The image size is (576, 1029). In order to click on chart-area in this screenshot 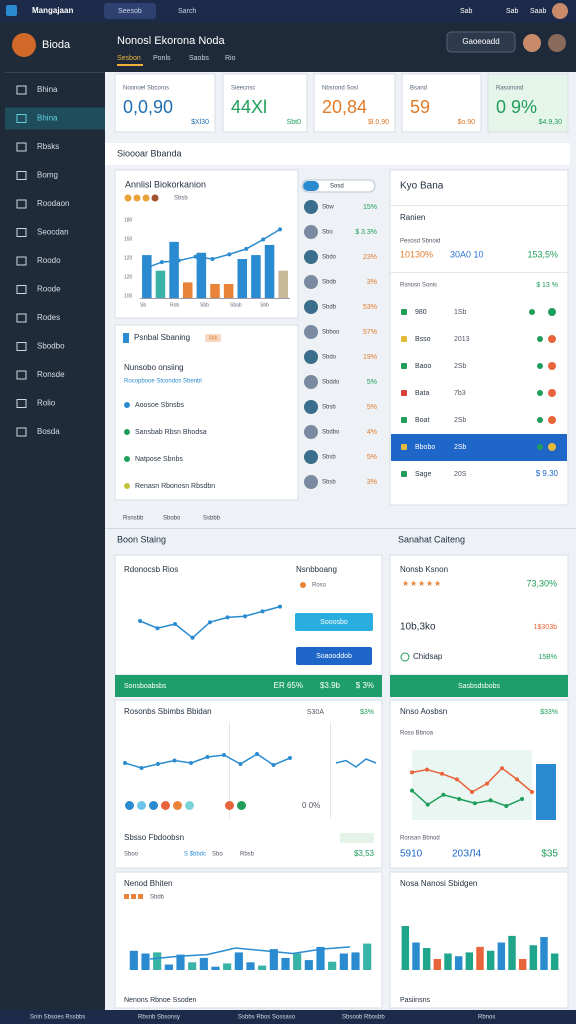, I will do `click(472, 785)`.